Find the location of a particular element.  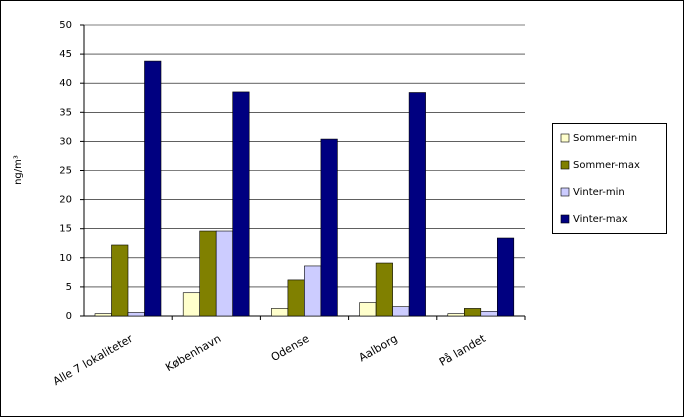

y-tick-label: 5 is located at coordinates (69, 287).